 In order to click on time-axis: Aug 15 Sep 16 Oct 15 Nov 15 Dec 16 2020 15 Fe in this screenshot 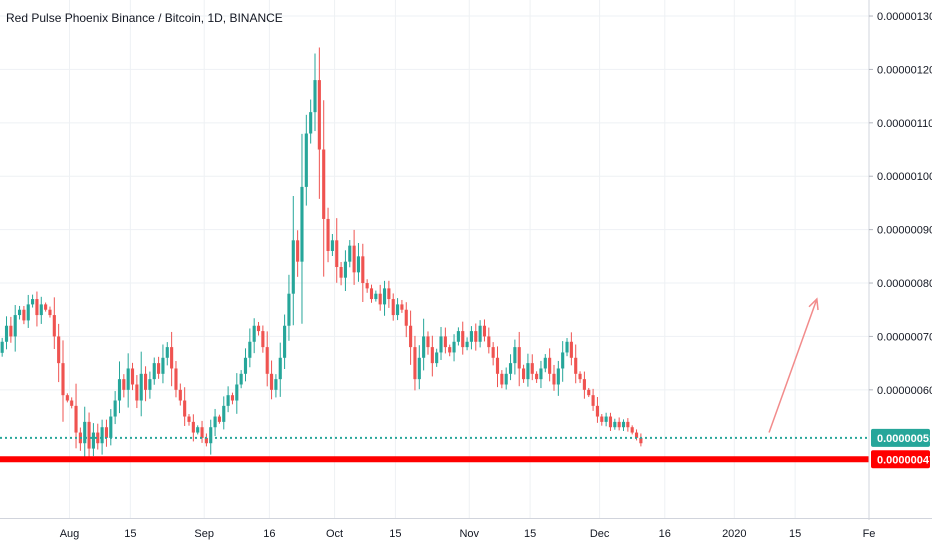, I will do `click(468, 534)`.